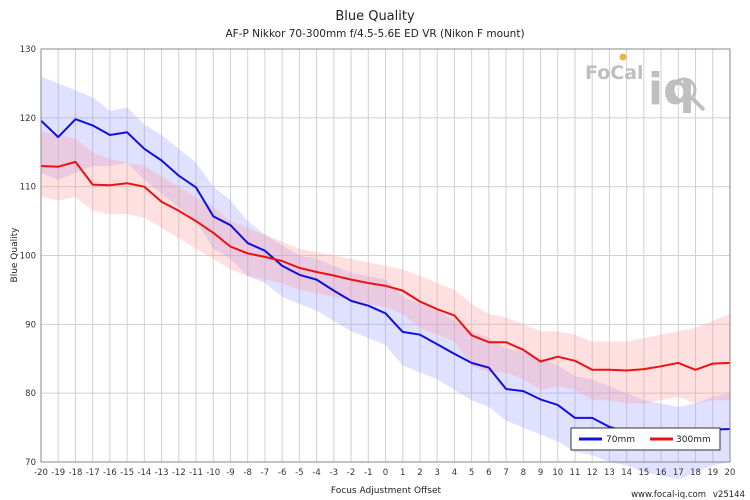 The image size is (750, 500). Describe the element at coordinates (93, 473) in the screenshot. I see `x-tick-label: -17` at that location.